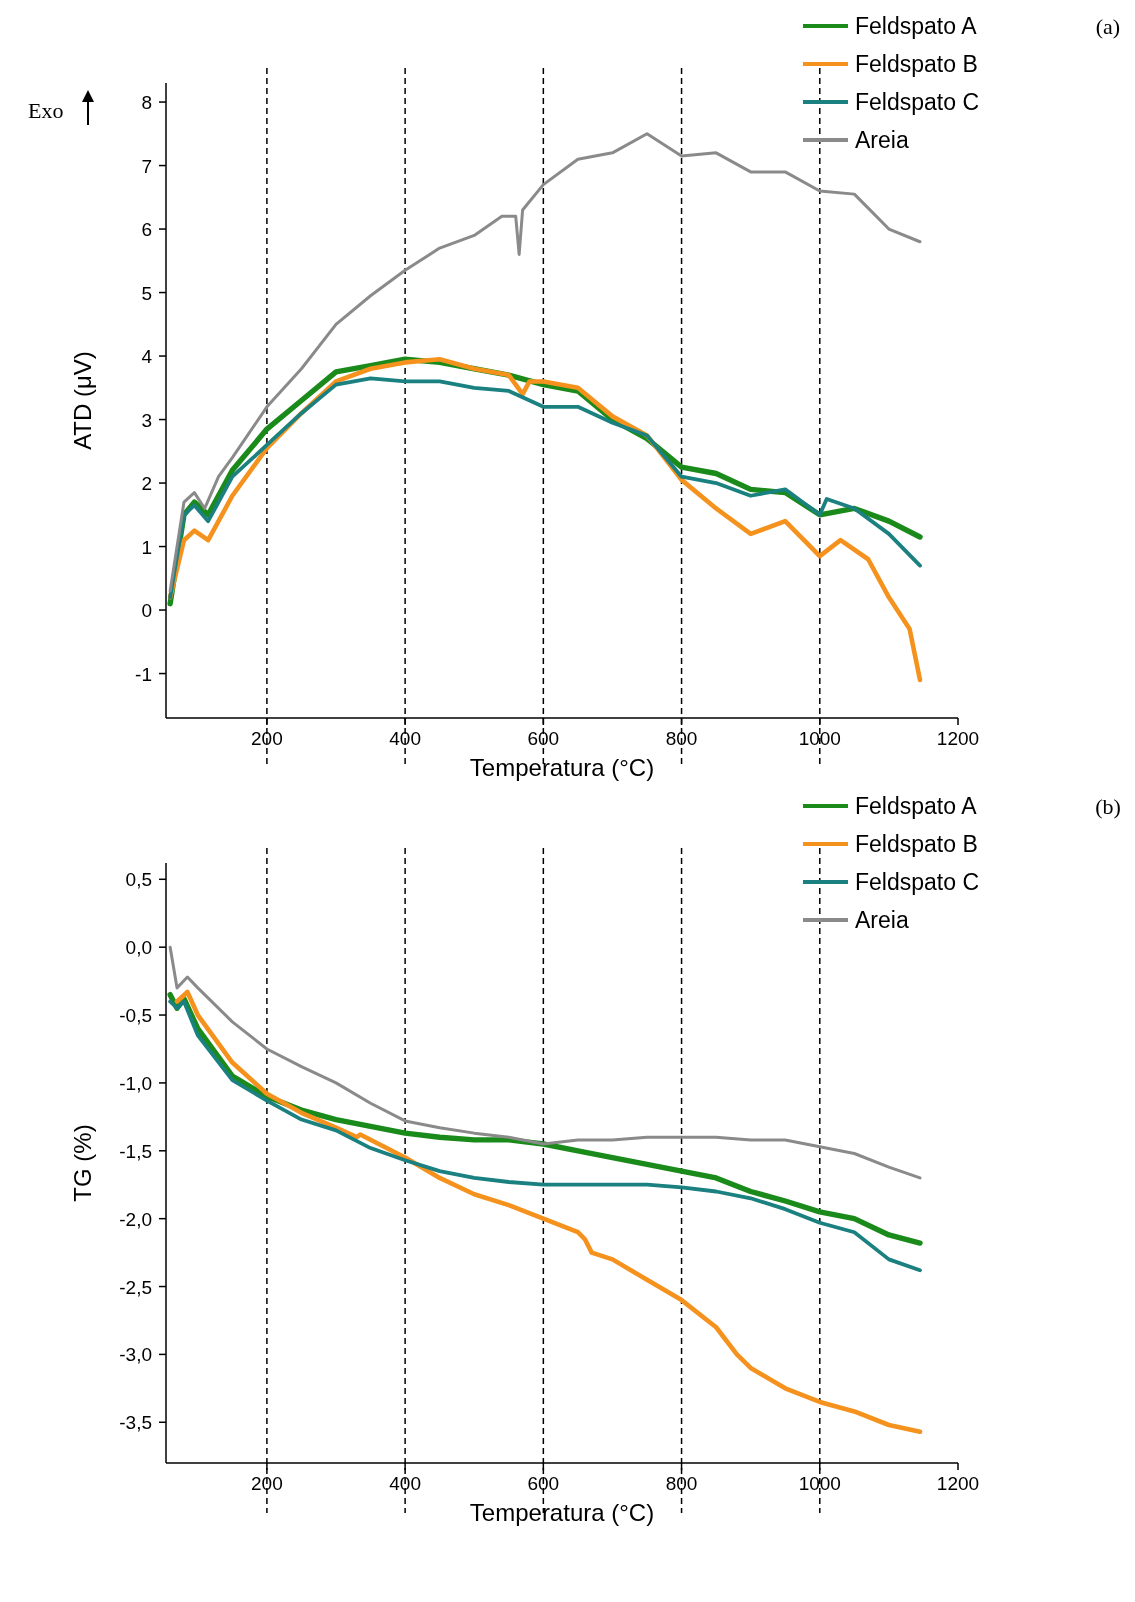 The image size is (1135, 1602). Describe the element at coordinates (146, 611) in the screenshot. I see `y-tick-label: 0` at that location.